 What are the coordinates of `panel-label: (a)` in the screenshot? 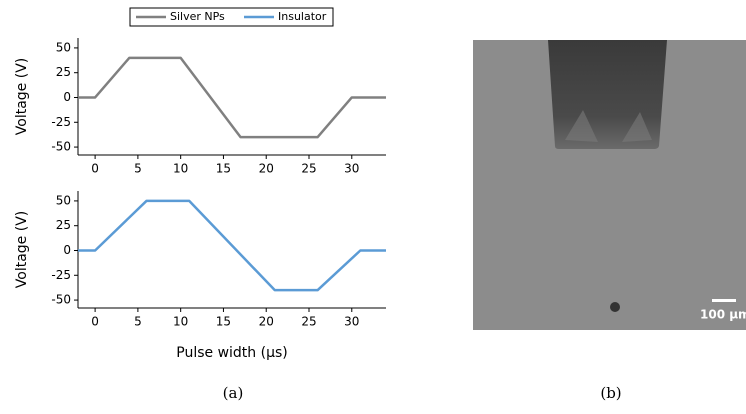 It's located at (233, 393).